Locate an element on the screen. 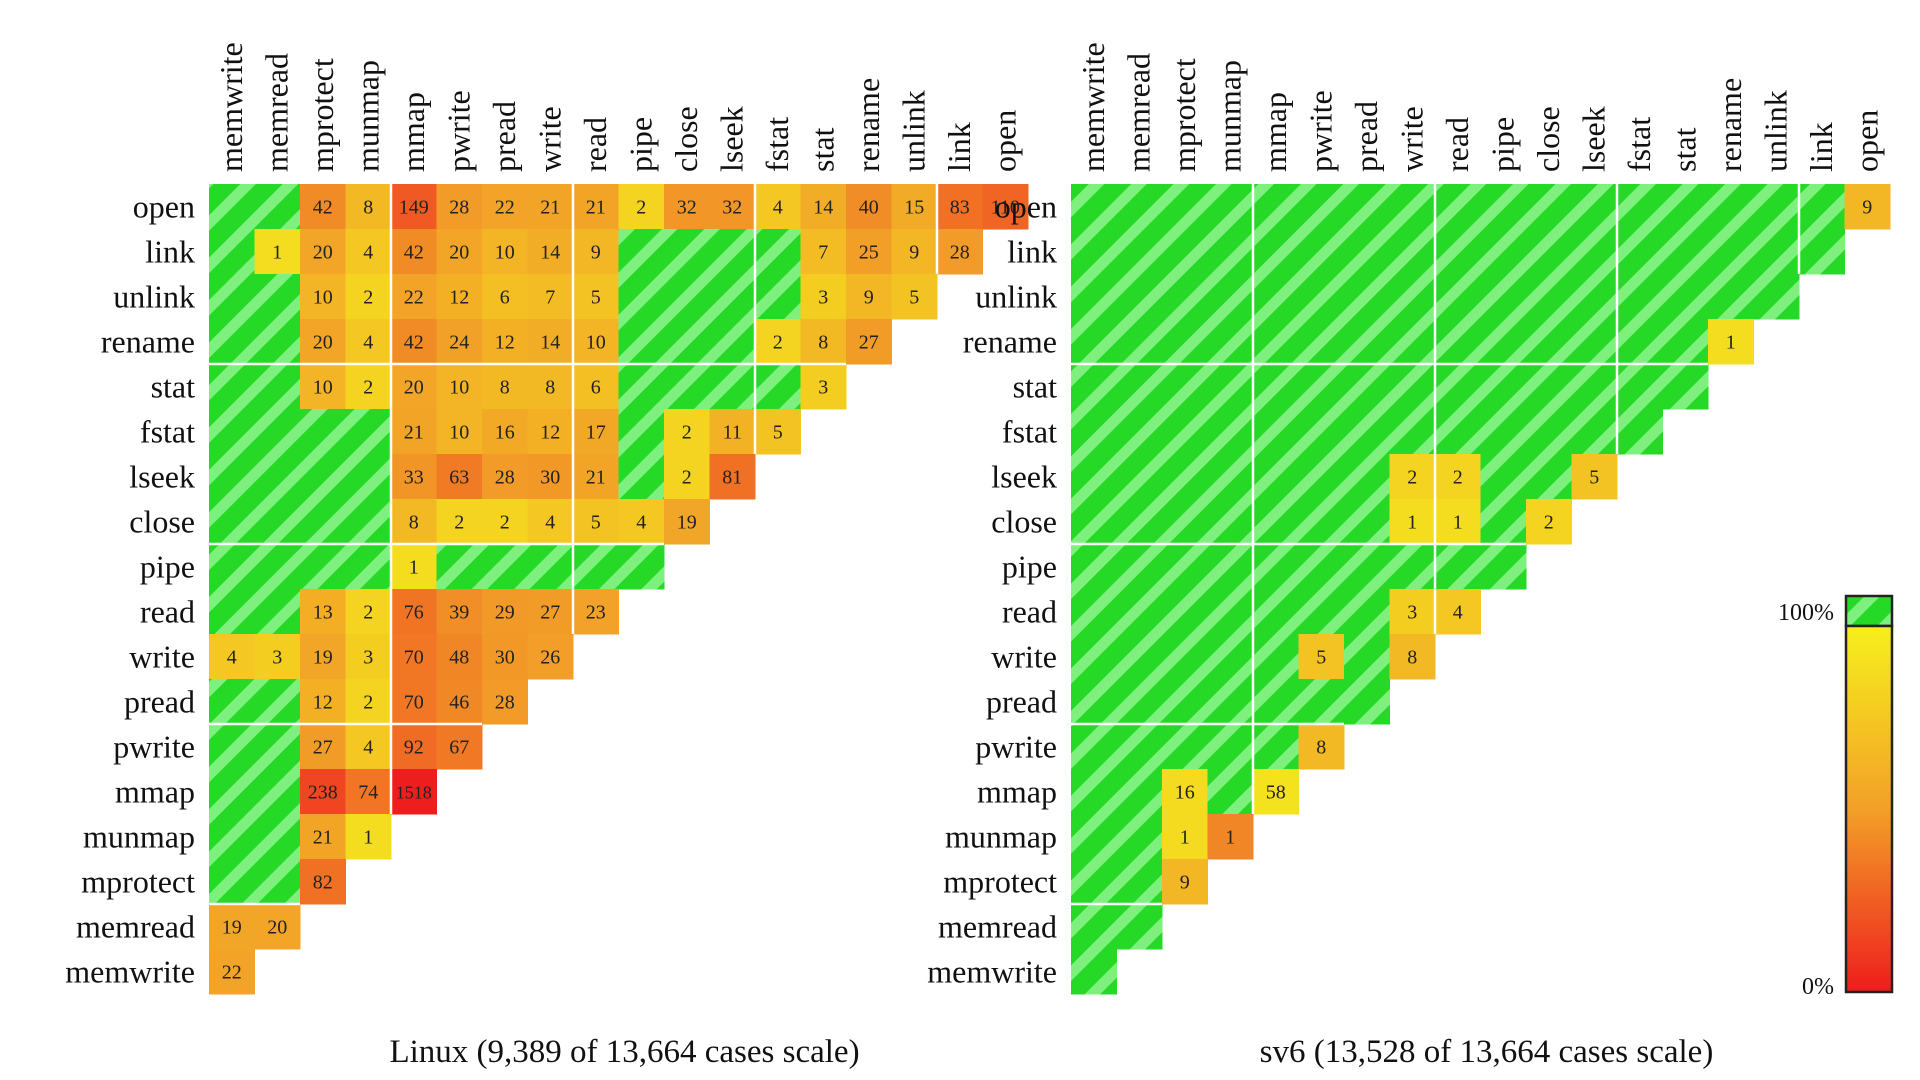  sv6-cell-value: 1 is located at coordinates (1731, 343).